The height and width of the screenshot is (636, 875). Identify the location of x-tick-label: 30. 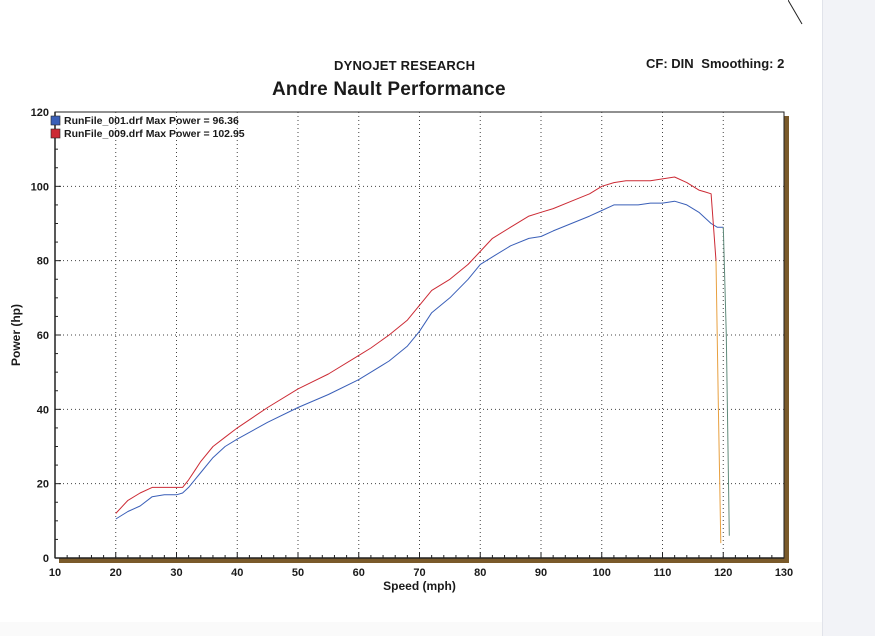
(176, 573).